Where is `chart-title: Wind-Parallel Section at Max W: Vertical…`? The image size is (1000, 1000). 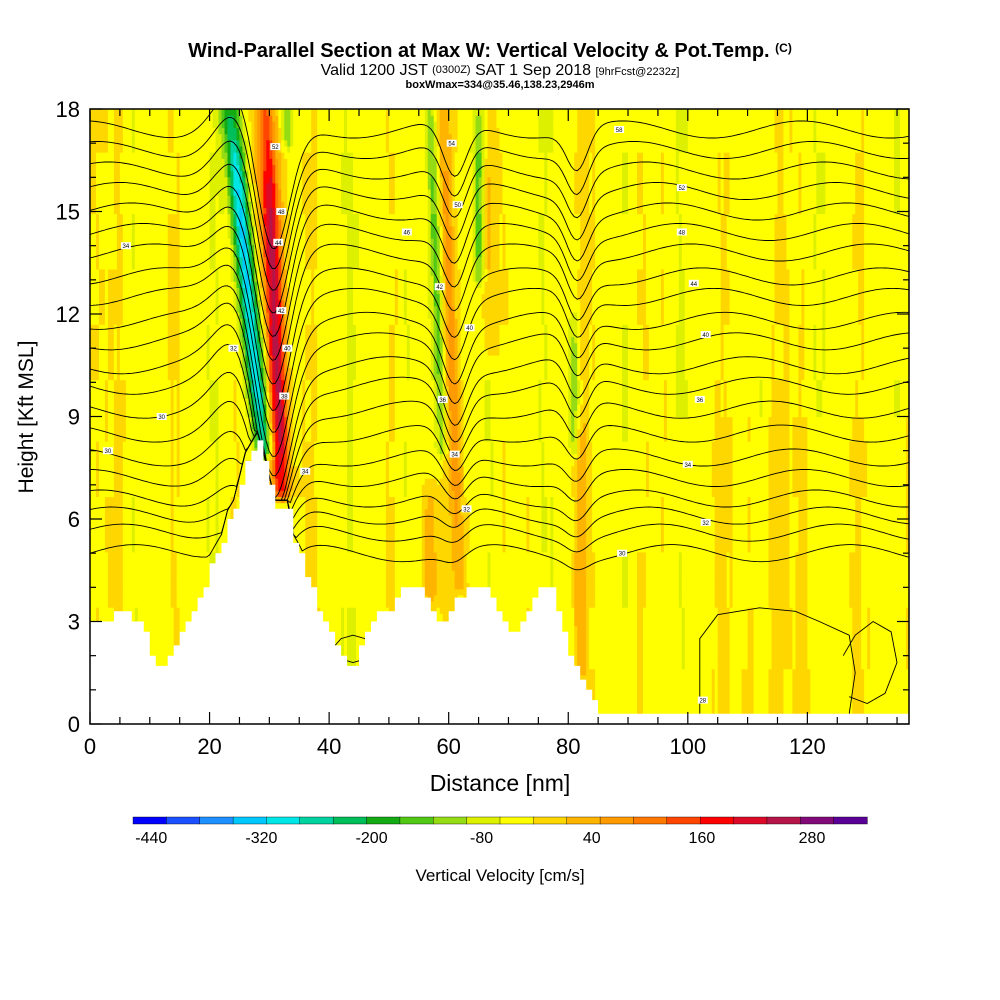
chart-title: Wind-Parallel Section at Max W: Vertical… is located at coordinates (490, 51).